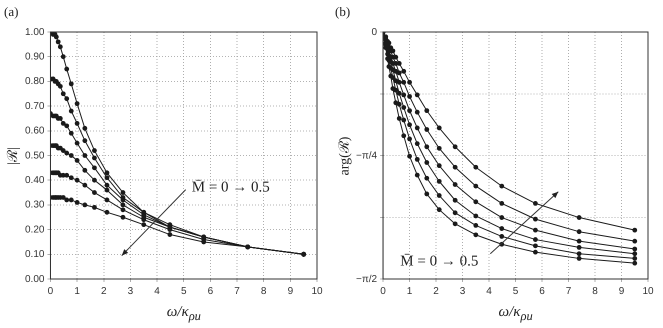 This screenshot has width=663, height=328. Describe the element at coordinates (34, 205) in the screenshot. I see `y-tick-label: 0.30` at that location.